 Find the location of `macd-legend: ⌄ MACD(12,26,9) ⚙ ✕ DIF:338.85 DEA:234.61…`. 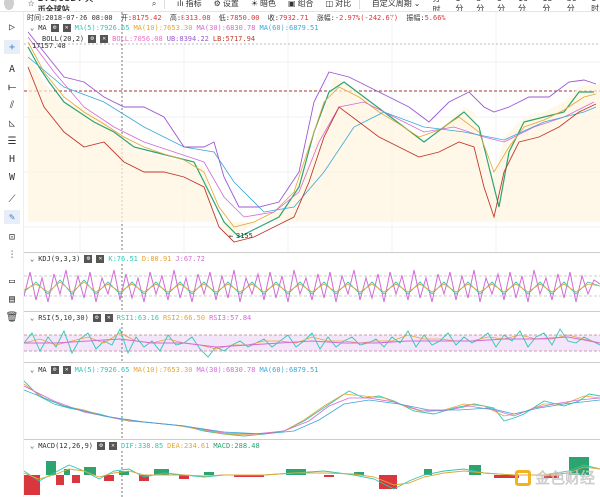

macd-legend: ⌄ MACD(12,26,9) ⚙ ✕ DIF:338.85 DEA:234.61… is located at coordinates (145, 446).